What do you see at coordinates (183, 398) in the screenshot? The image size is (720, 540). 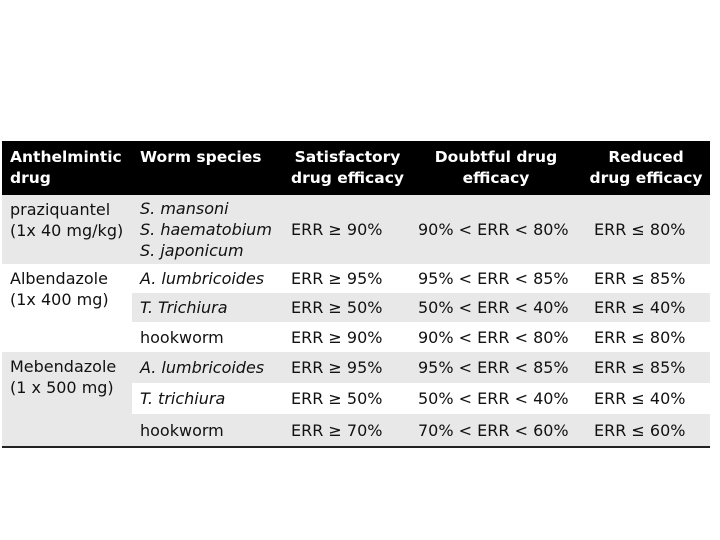 I see `worm-species: T. trichiura` at bounding box center [183, 398].